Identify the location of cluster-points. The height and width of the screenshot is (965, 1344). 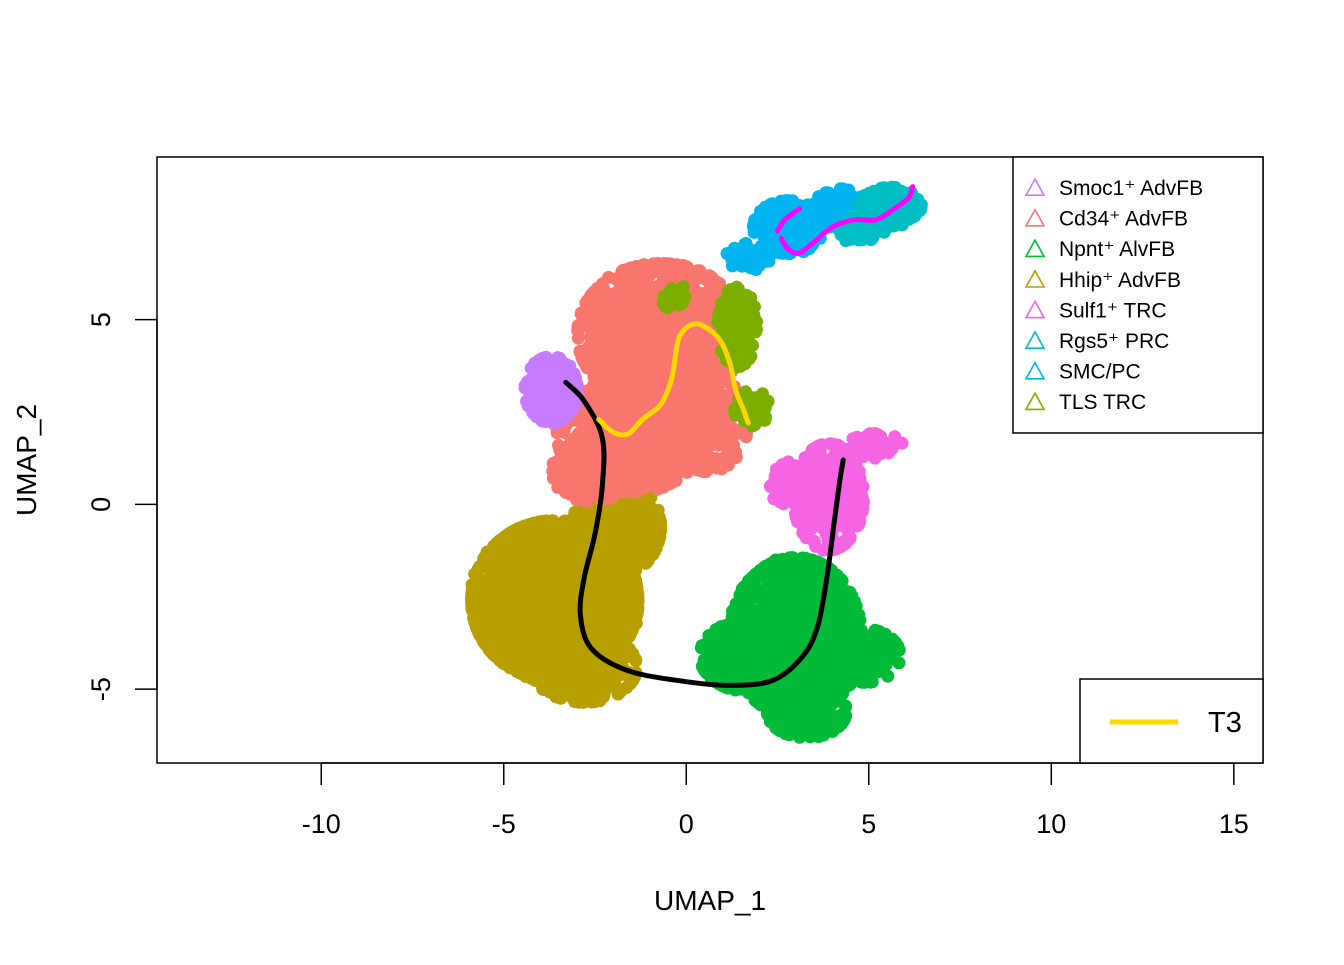
(566, 590).